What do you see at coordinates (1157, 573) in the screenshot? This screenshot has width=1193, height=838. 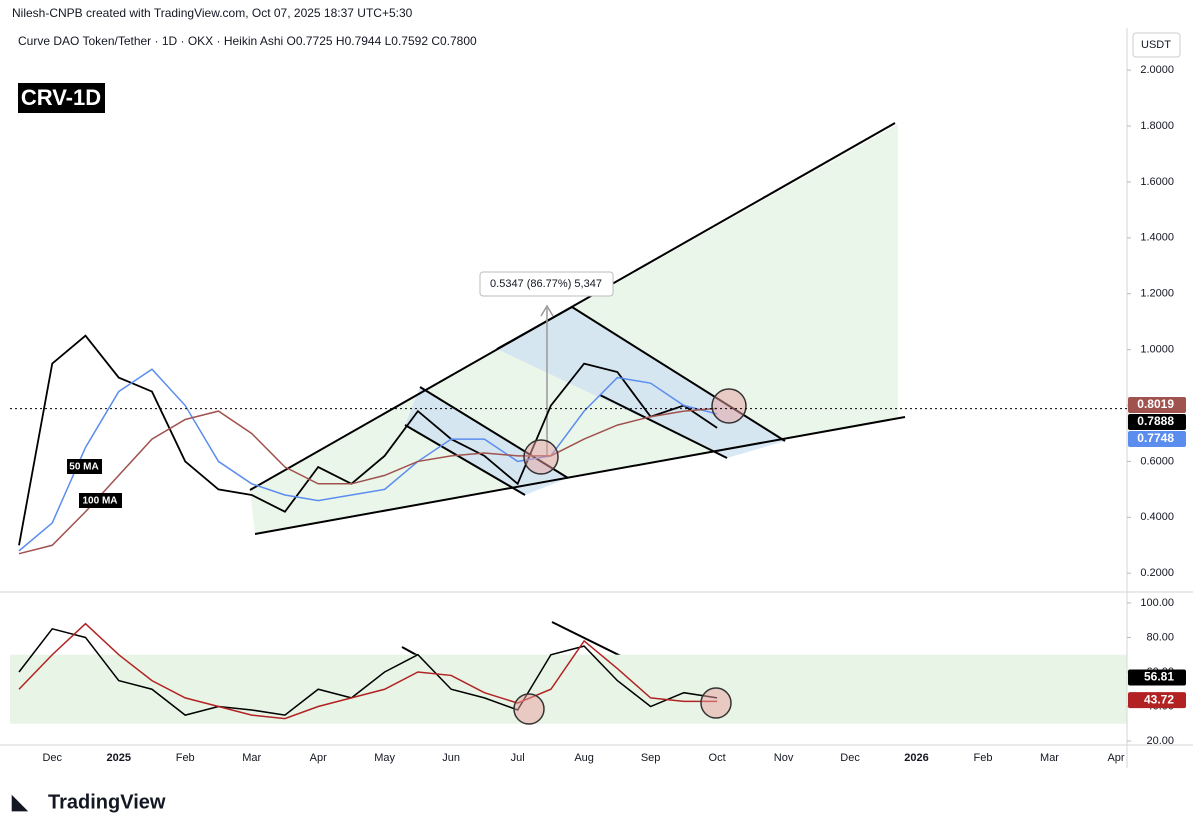 I see `y-tick-label: 0.2000` at bounding box center [1157, 573].